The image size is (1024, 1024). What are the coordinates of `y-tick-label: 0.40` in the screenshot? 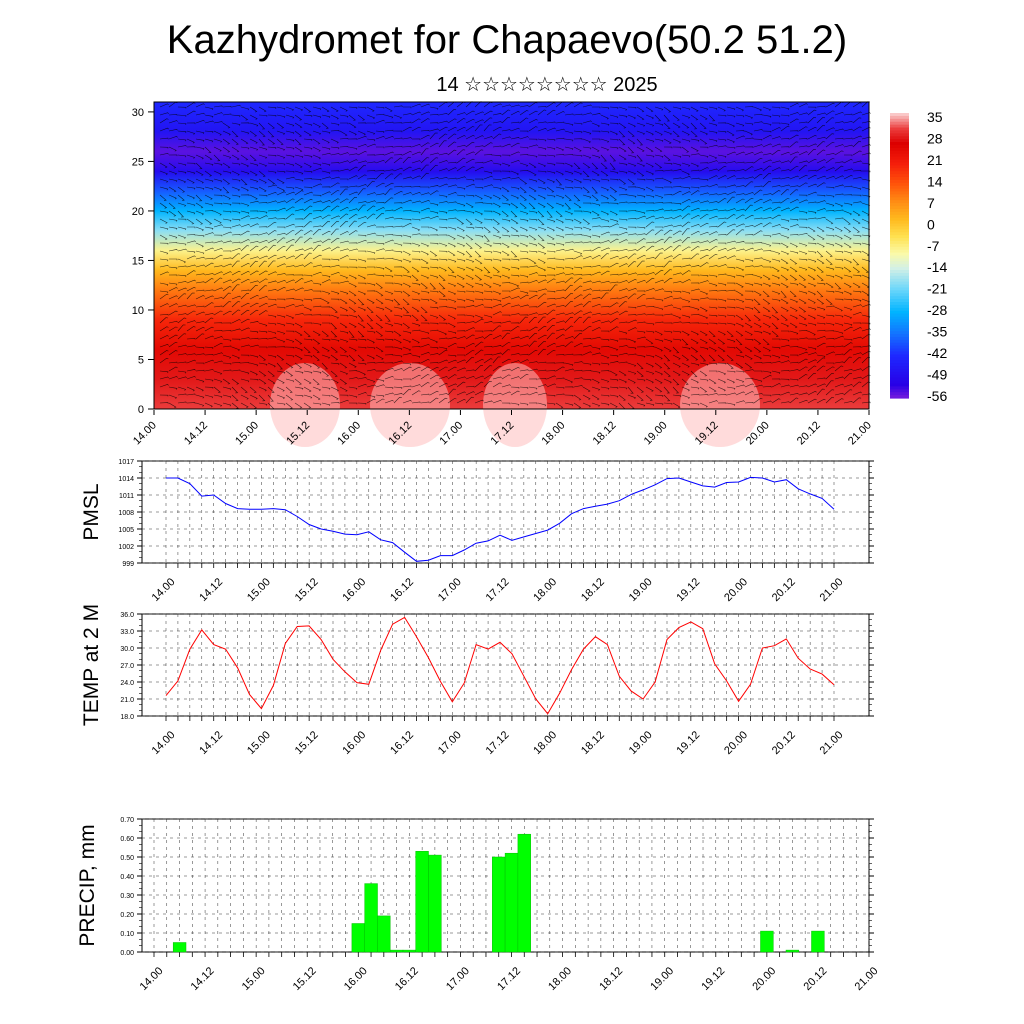 It's located at (127, 877).